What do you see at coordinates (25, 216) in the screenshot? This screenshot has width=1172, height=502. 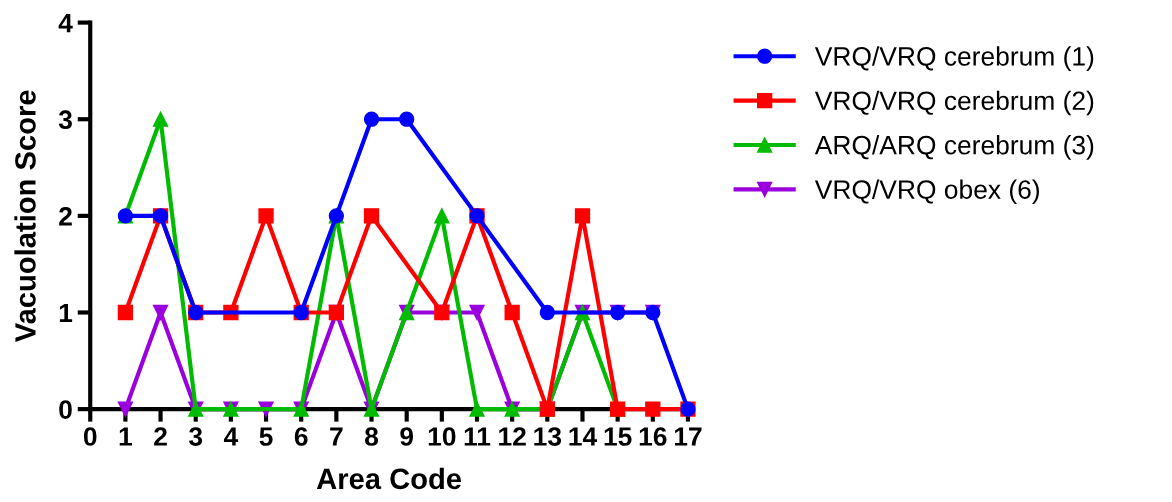 I see `y-axis-title: Vacuolation Score` at bounding box center [25, 216].